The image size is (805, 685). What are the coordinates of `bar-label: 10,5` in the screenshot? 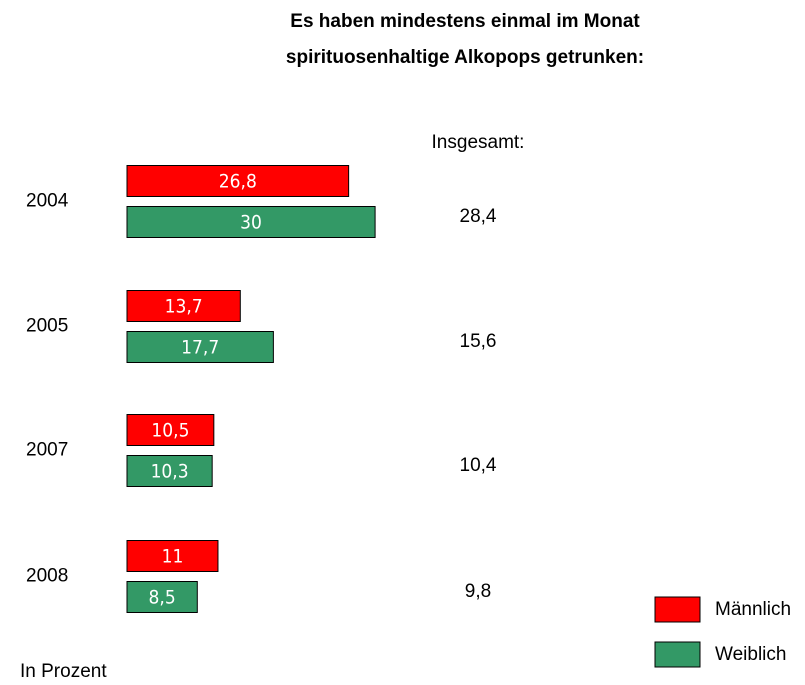 It's located at (170, 431).